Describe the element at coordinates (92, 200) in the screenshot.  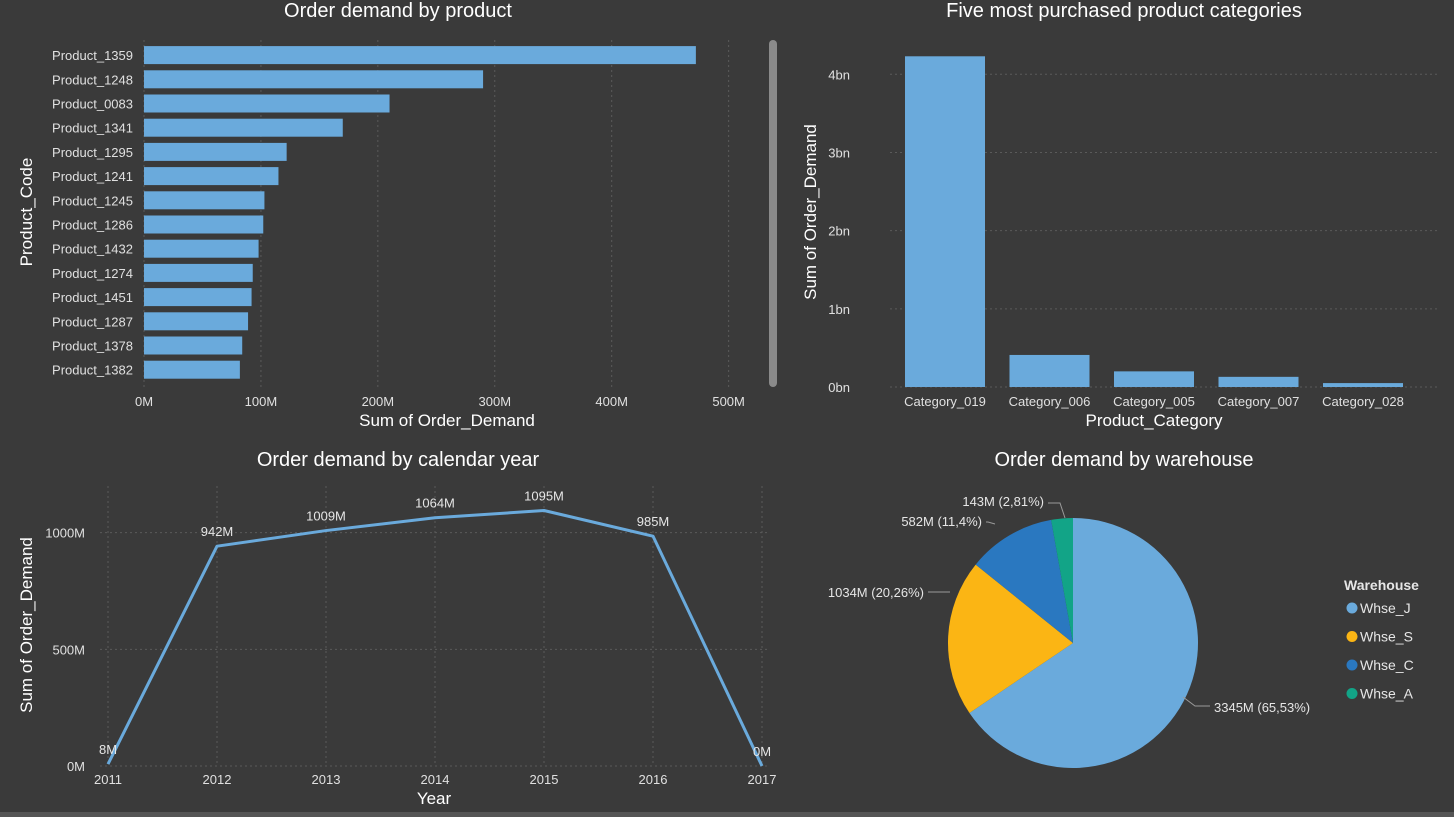
I see `category-label: Product_1245` at that location.